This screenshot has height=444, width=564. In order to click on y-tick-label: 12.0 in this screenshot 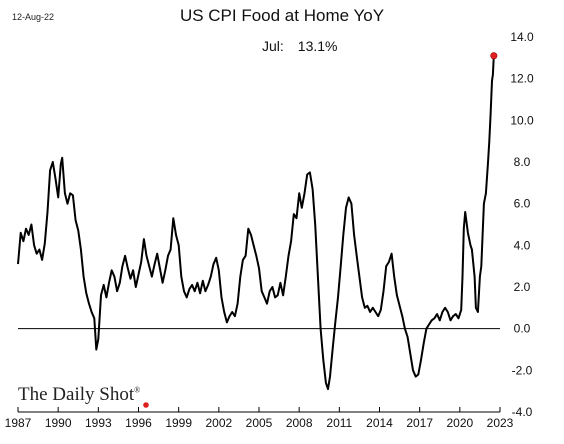, I will do `click(522, 79)`.